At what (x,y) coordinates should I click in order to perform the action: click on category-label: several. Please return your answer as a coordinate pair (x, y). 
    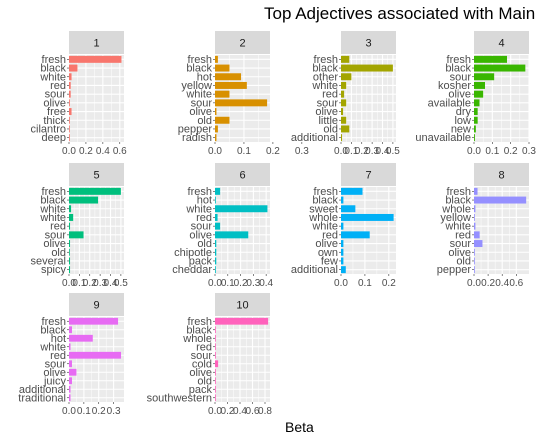
    Looking at the image, I should click on (48, 261).